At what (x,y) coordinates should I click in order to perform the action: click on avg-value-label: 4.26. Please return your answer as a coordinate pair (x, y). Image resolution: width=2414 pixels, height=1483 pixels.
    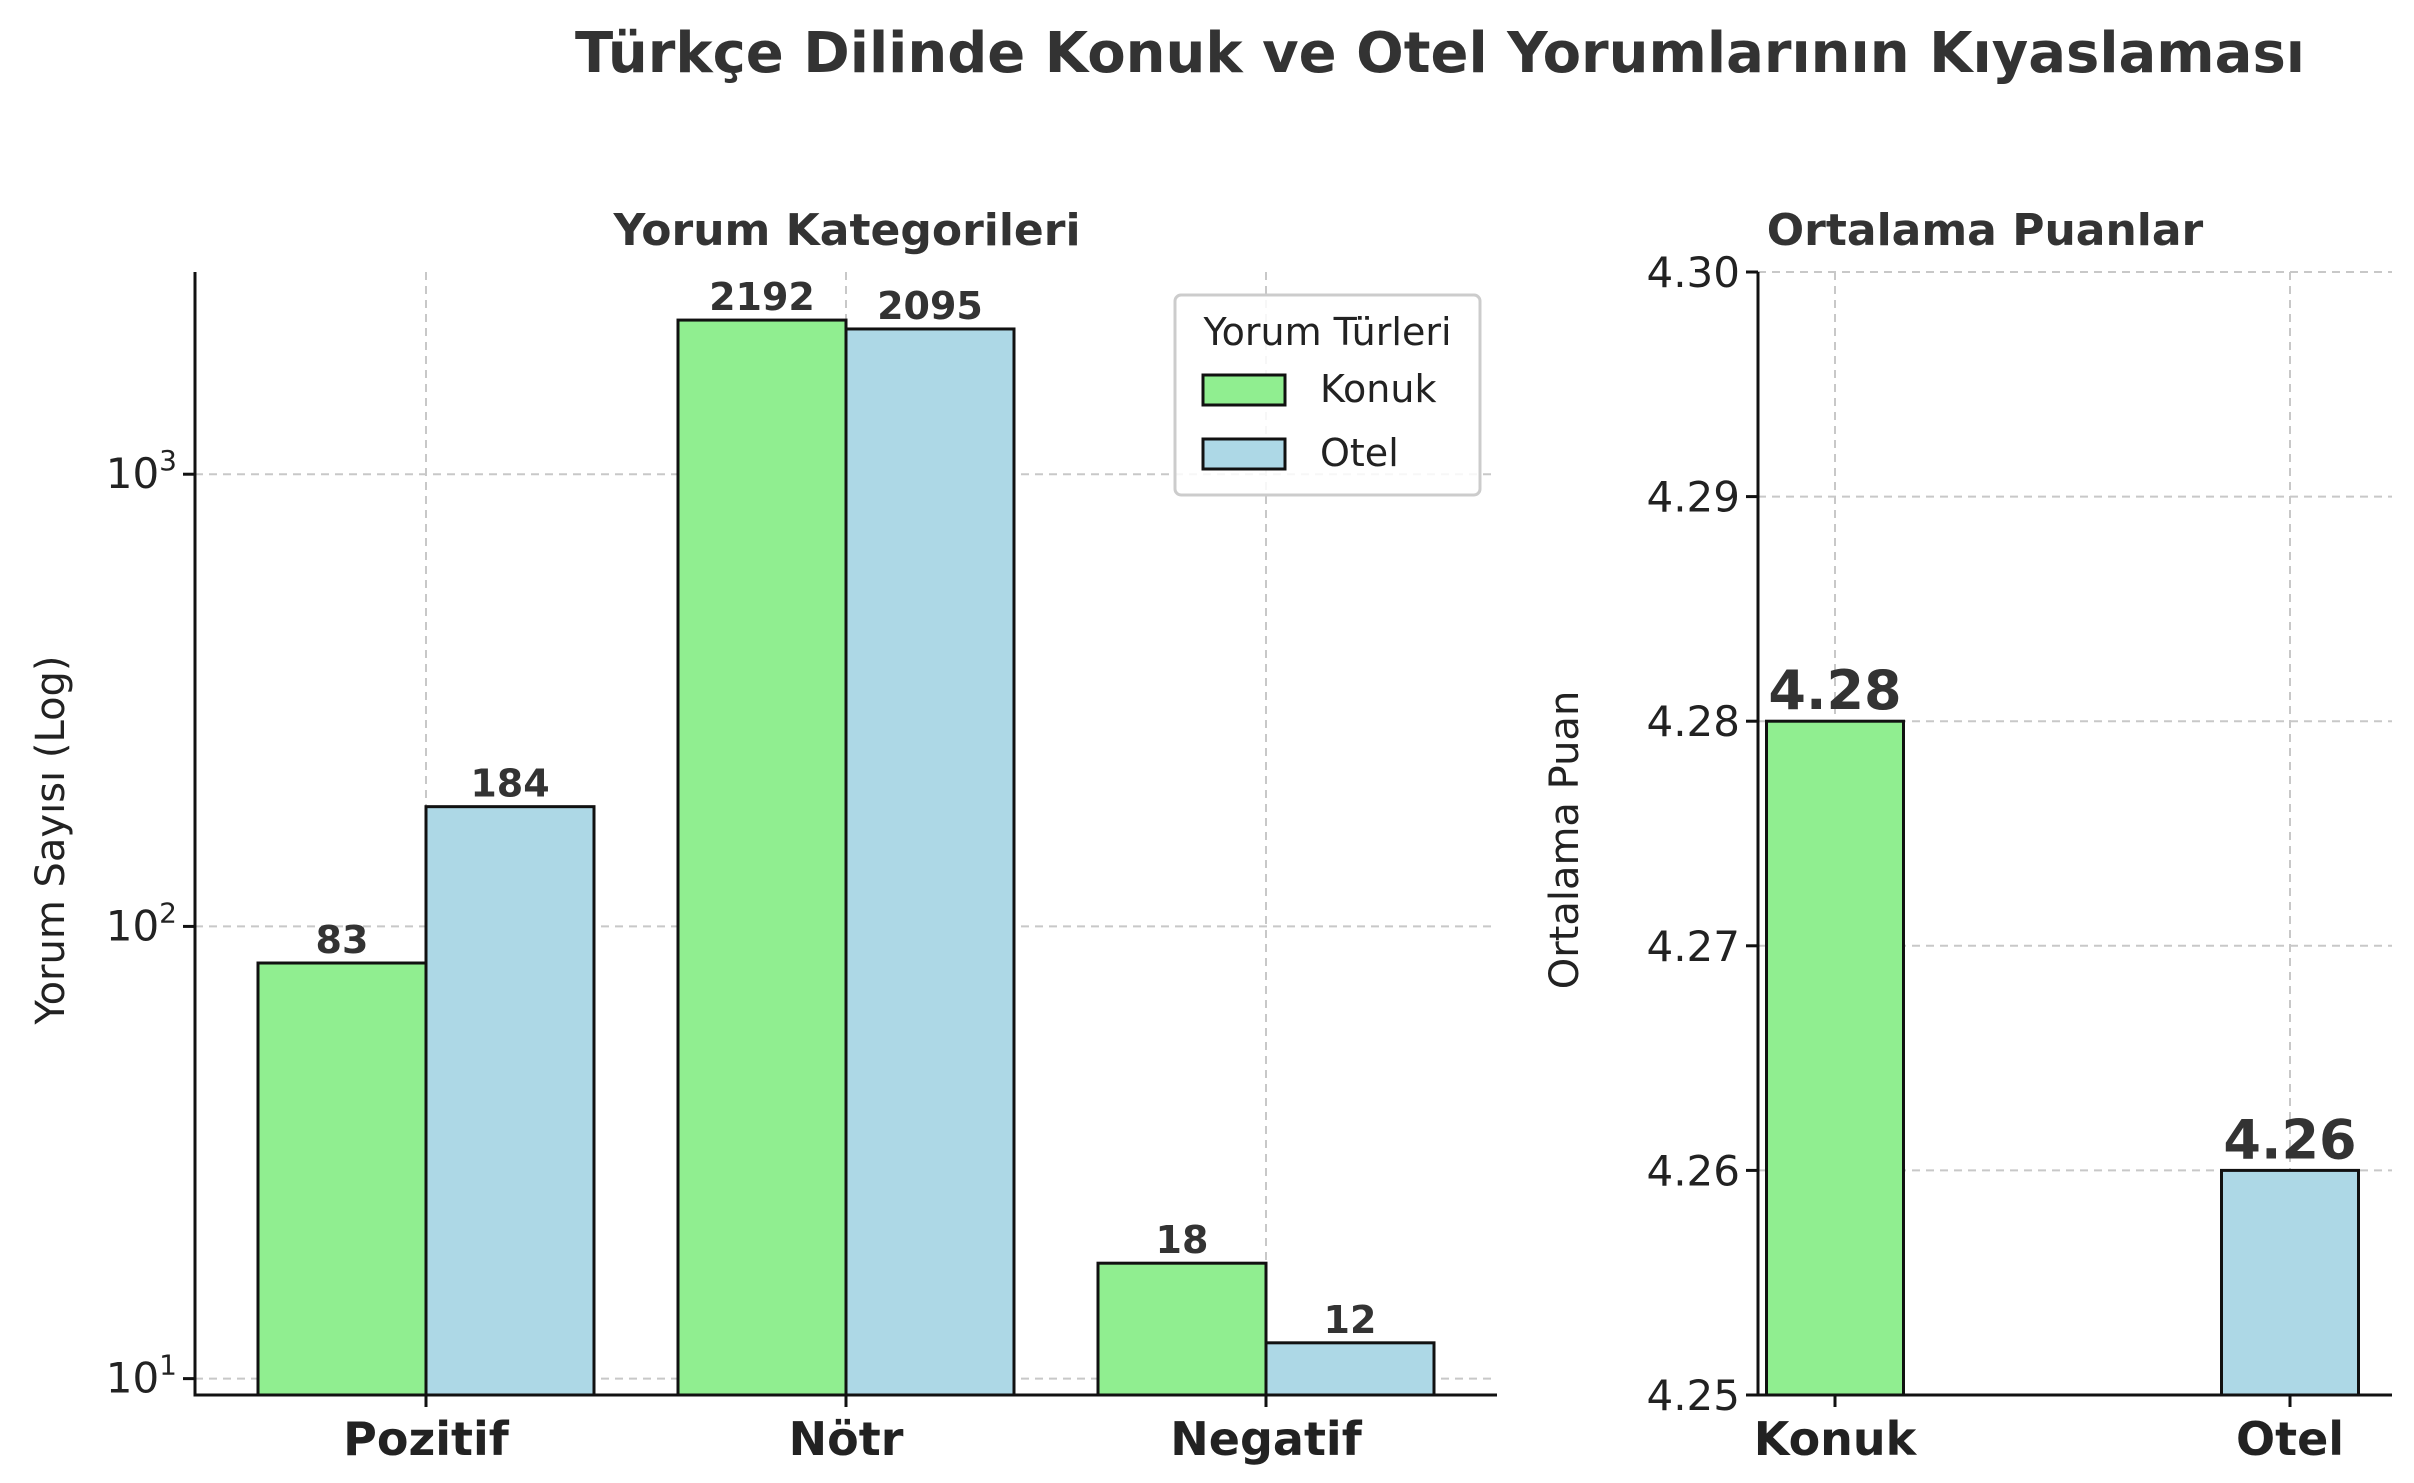
    Looking at the image, I should click on (2289, 1139).